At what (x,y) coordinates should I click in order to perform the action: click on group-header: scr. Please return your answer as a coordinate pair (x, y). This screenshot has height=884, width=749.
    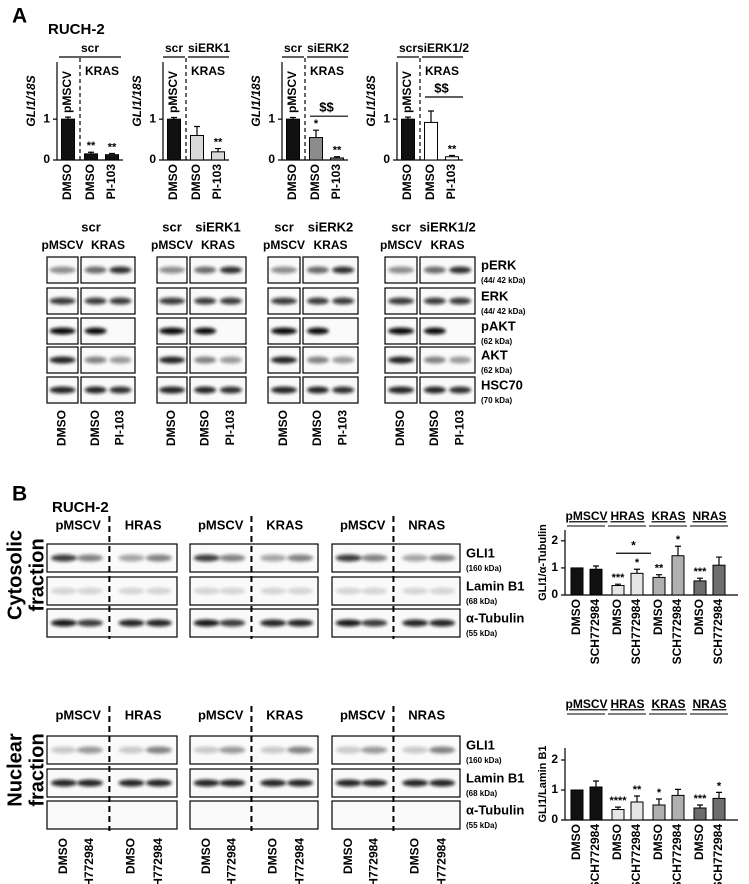
    Looking at the image, I should click on (408, 48).